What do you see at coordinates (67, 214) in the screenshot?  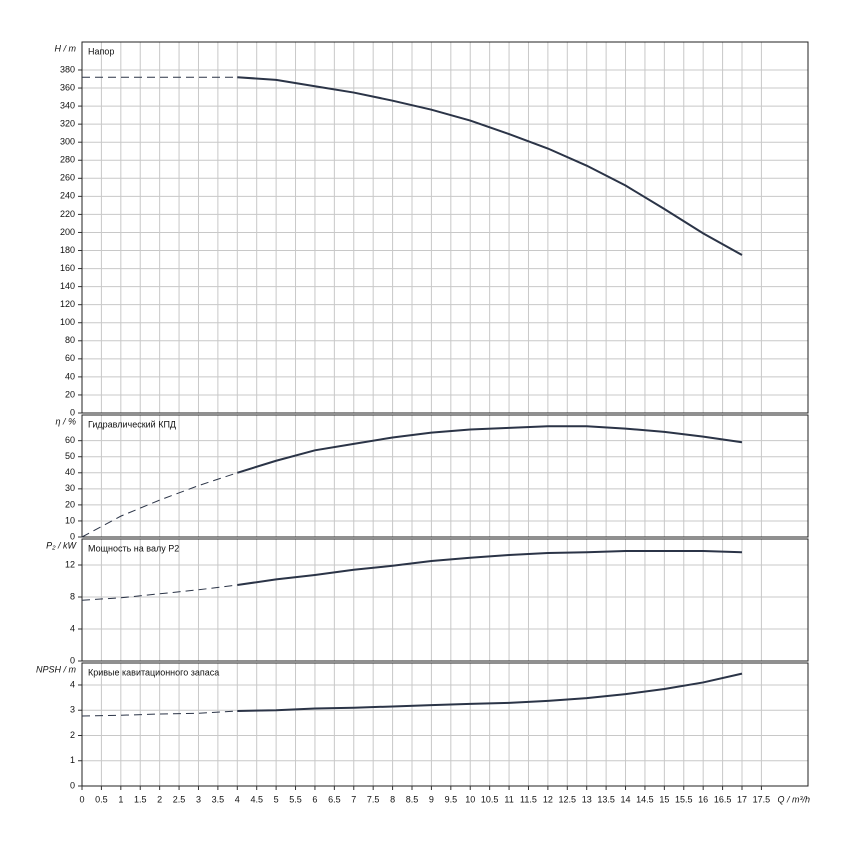 I see `y-tick-label: 220` at bounding box center [67, 214].